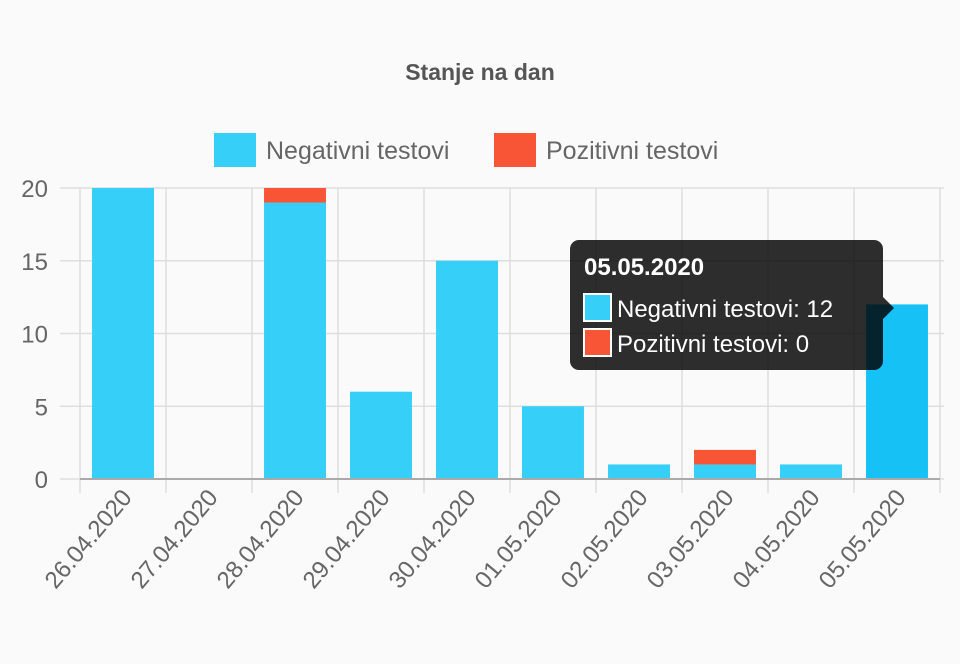 The width and height of the screenshot is (960, 664). What do you see at coordinates (41, 480) in the screenshot?
I see `y-tick-label: 0` at bounding box center [41, 480].